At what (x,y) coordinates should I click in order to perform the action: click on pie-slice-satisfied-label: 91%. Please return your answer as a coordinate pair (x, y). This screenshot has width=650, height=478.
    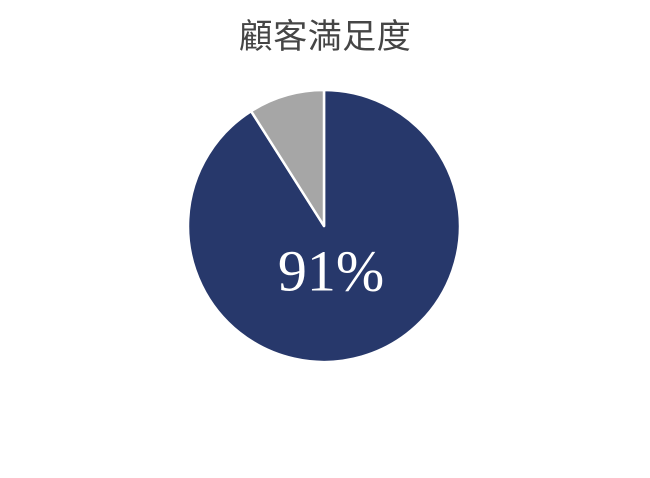
    Looking at the image, I should click on (331, 270).